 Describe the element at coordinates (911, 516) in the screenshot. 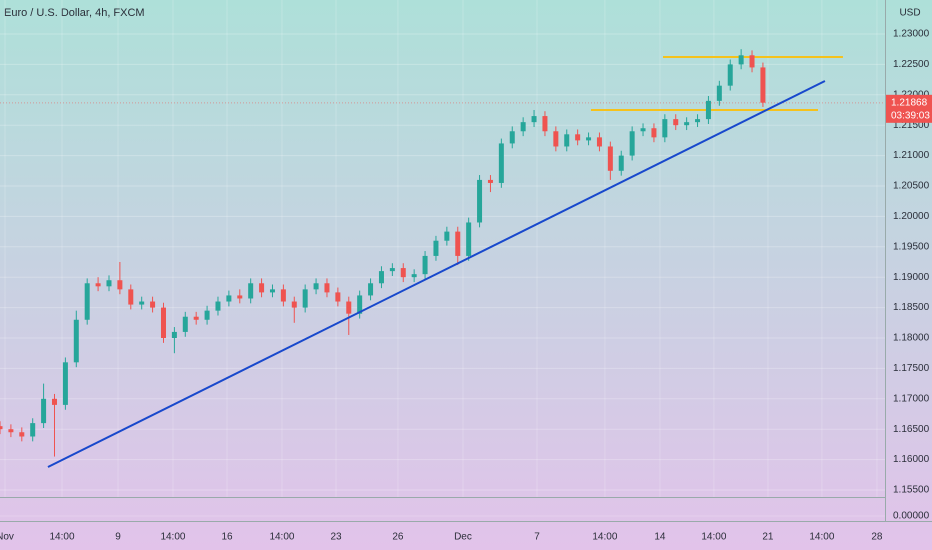

I see `lower-pane-tick-label: 0.00000` at that location.